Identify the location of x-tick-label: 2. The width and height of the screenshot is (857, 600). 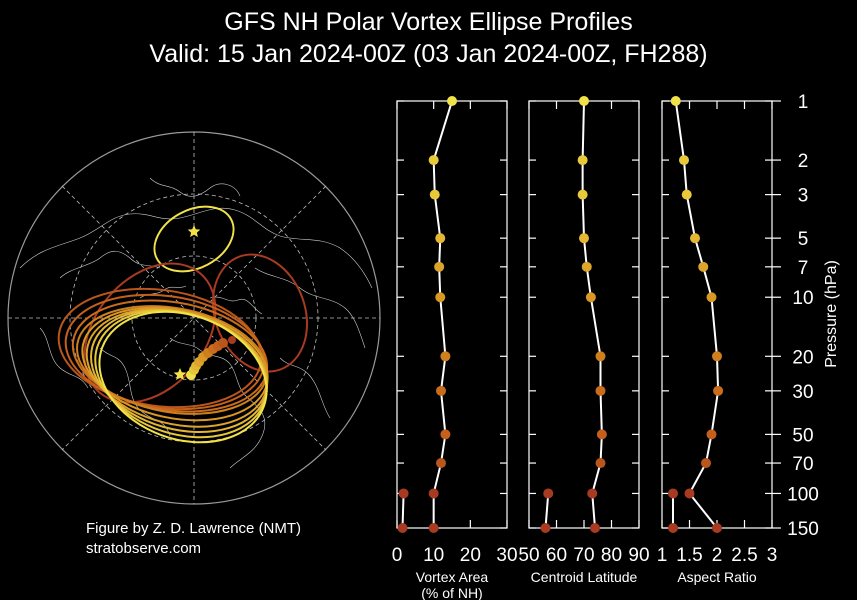
(717, 555).